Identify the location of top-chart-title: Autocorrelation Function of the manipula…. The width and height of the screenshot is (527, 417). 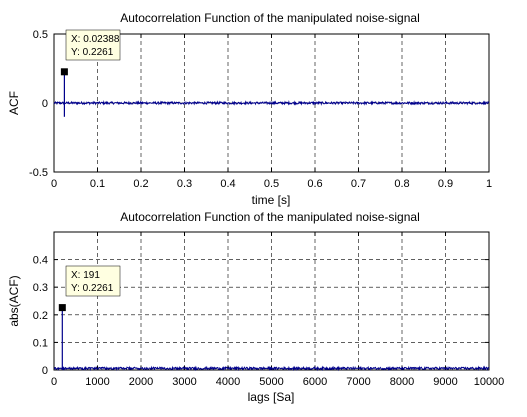
(270, 18).